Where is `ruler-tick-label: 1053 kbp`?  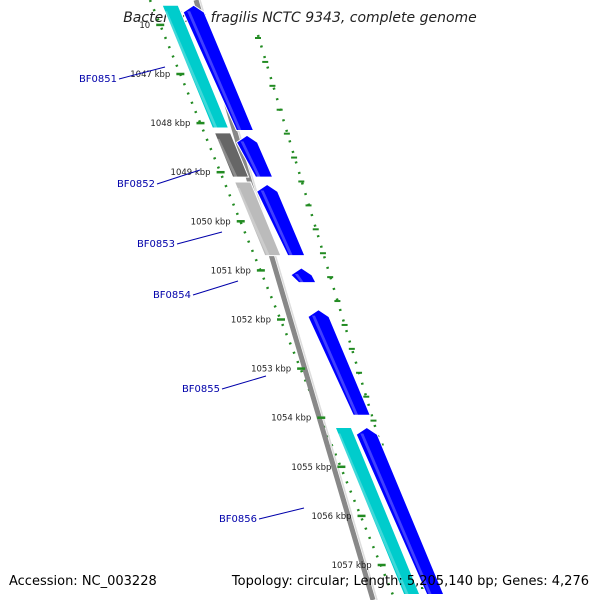
ruler-tick-label: 1053 kbp is located at coordinates (271, 370).